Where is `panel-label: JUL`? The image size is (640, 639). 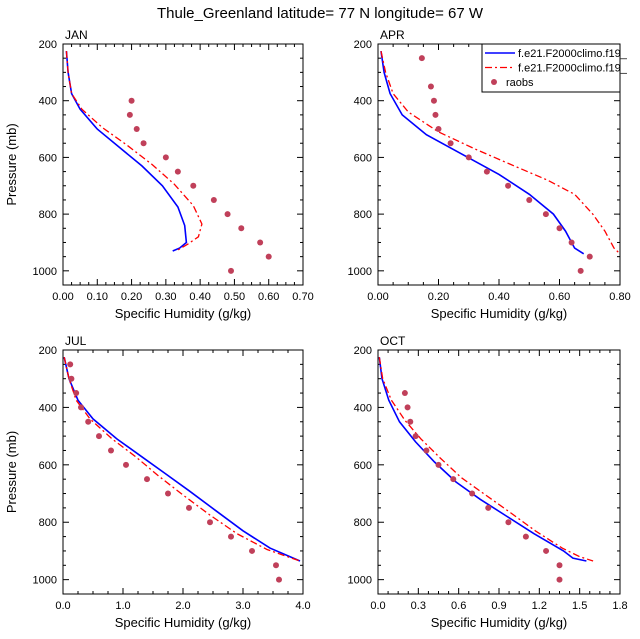 panel-label: JUL is located at coordinates (76, 341).